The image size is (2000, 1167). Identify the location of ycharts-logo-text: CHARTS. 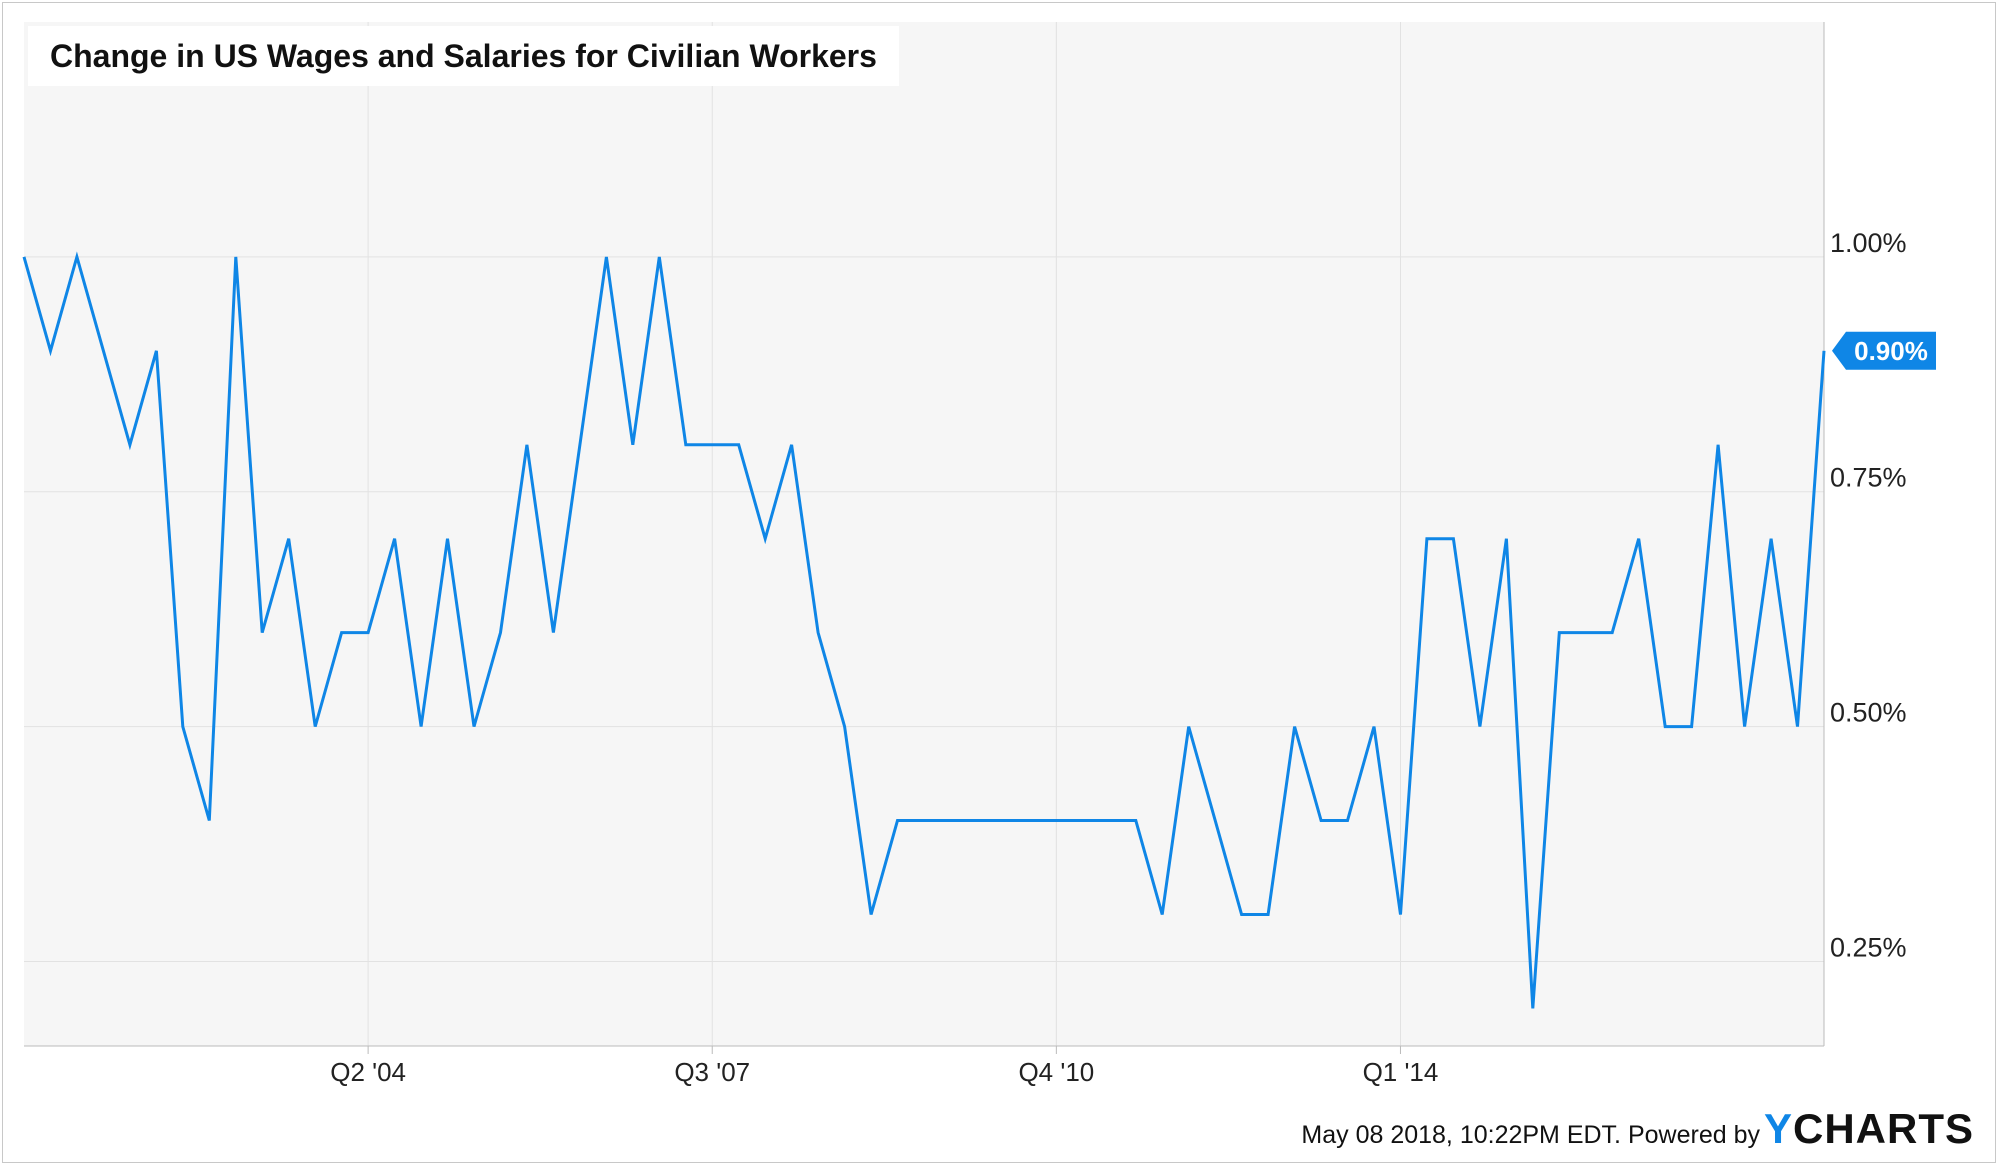
(1883, 1128).